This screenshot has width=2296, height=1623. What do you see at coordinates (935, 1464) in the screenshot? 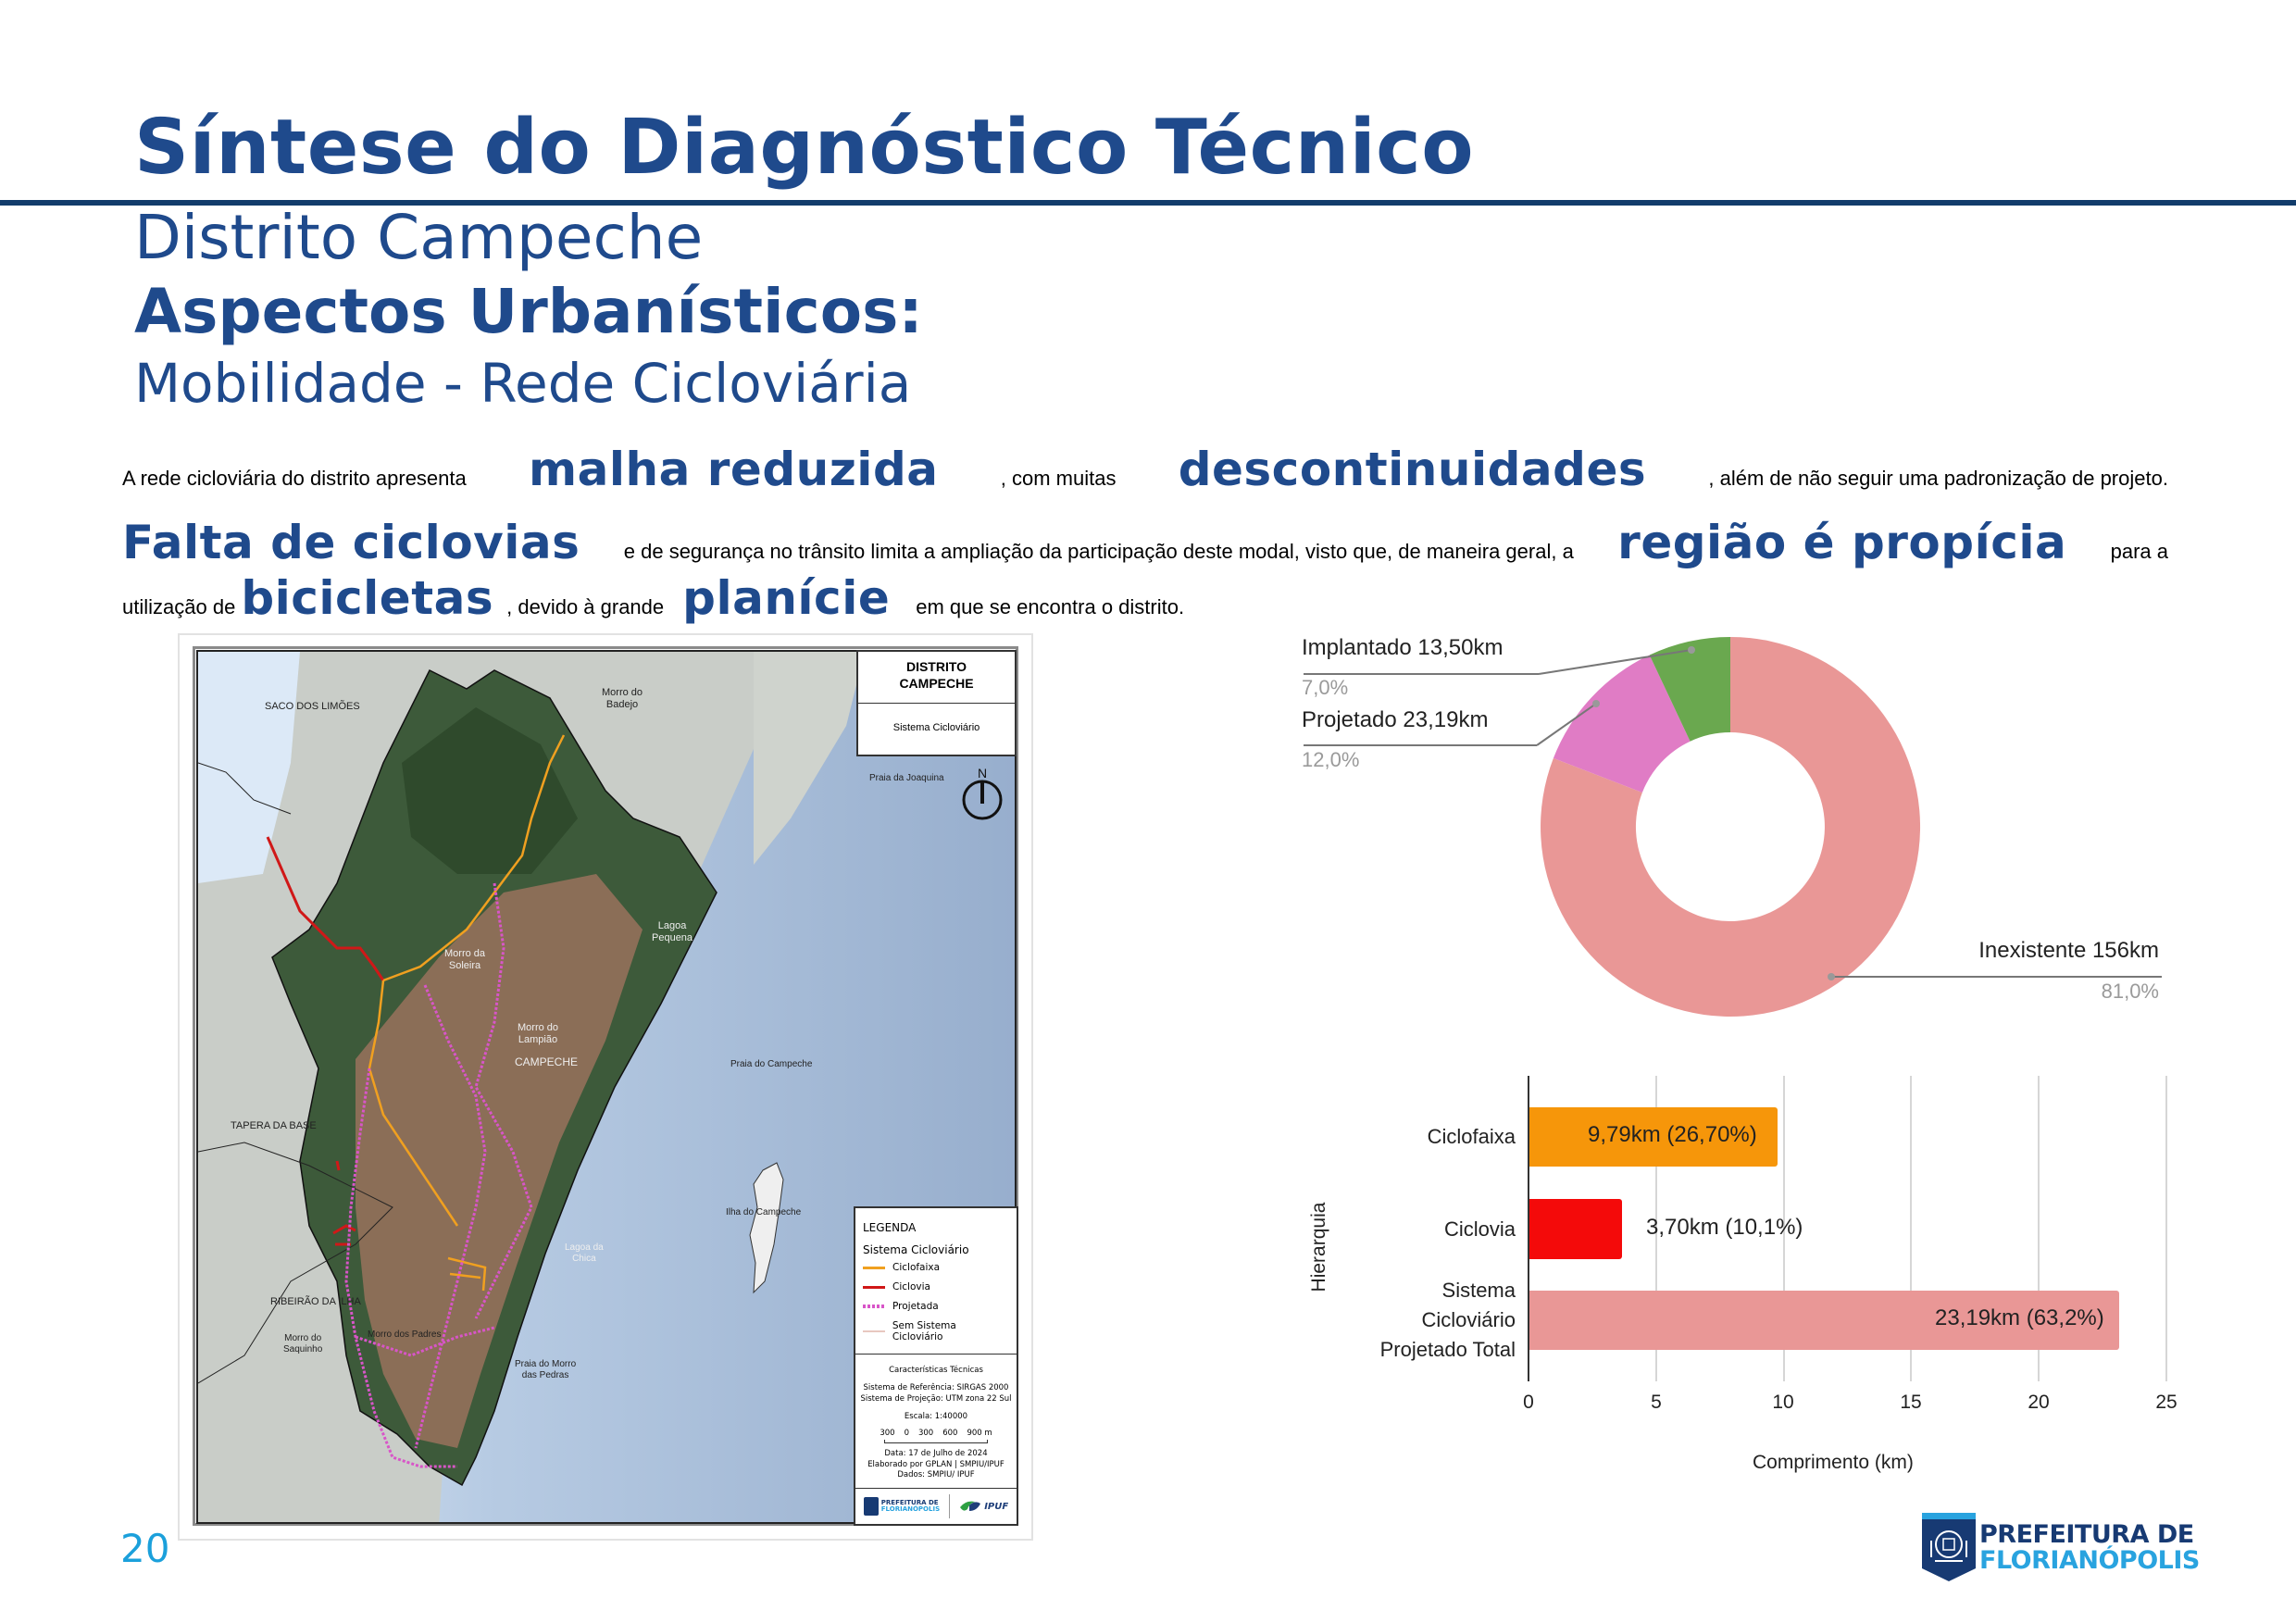
I see `map-author: Elaborado por GPLAN | SMPIU/IPUF` at bounding box center [935, 1464].